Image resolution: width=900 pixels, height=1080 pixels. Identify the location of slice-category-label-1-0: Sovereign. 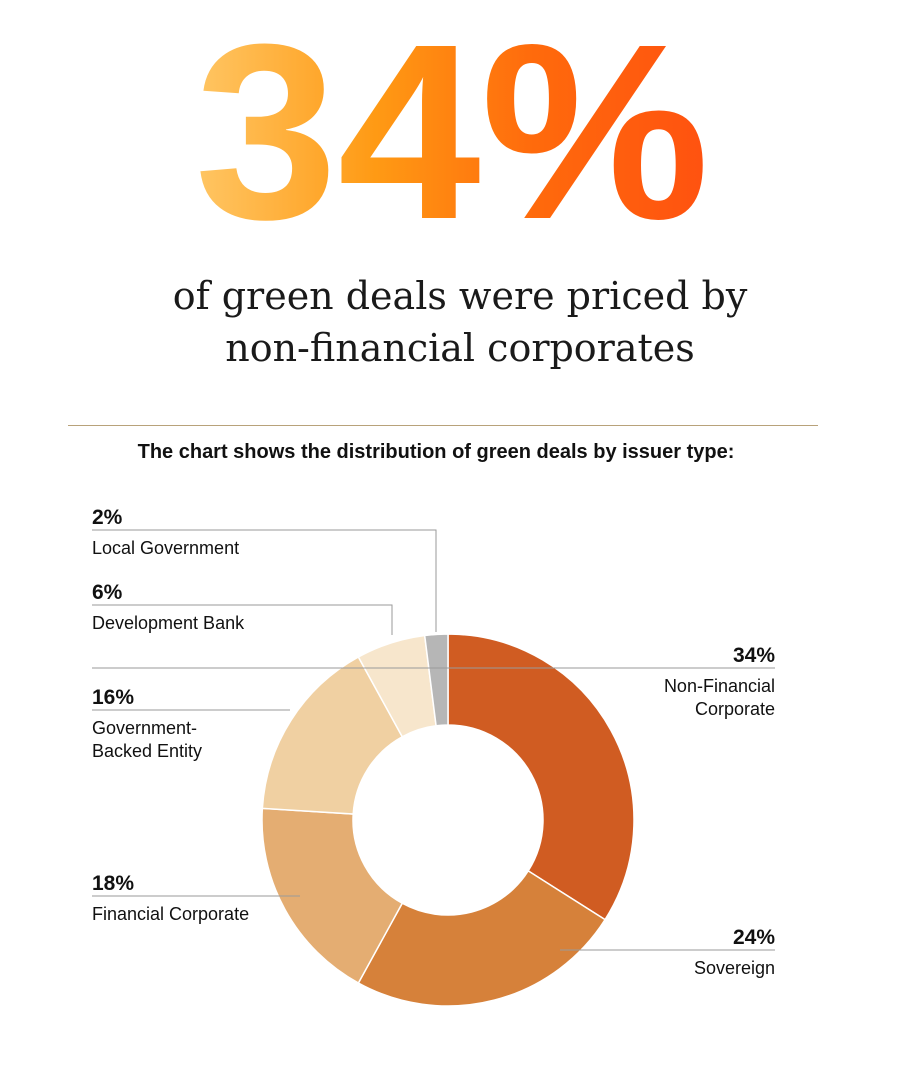
(734, 968).